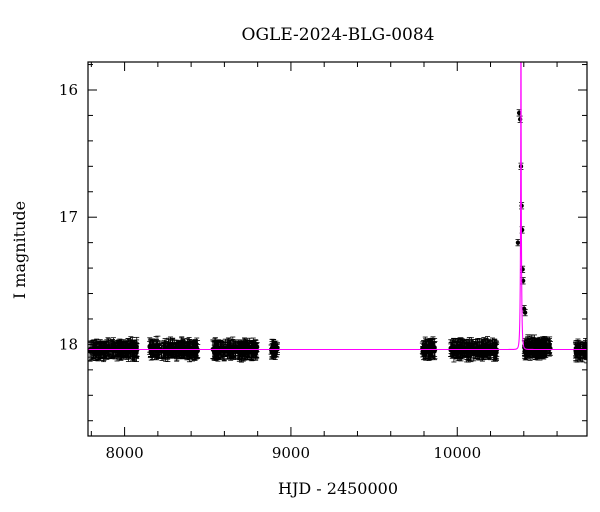  What do you see at coordinates (68, 217) in the screenshot?
I see `y-tick-label: 17` at bounding box center [68, 217].